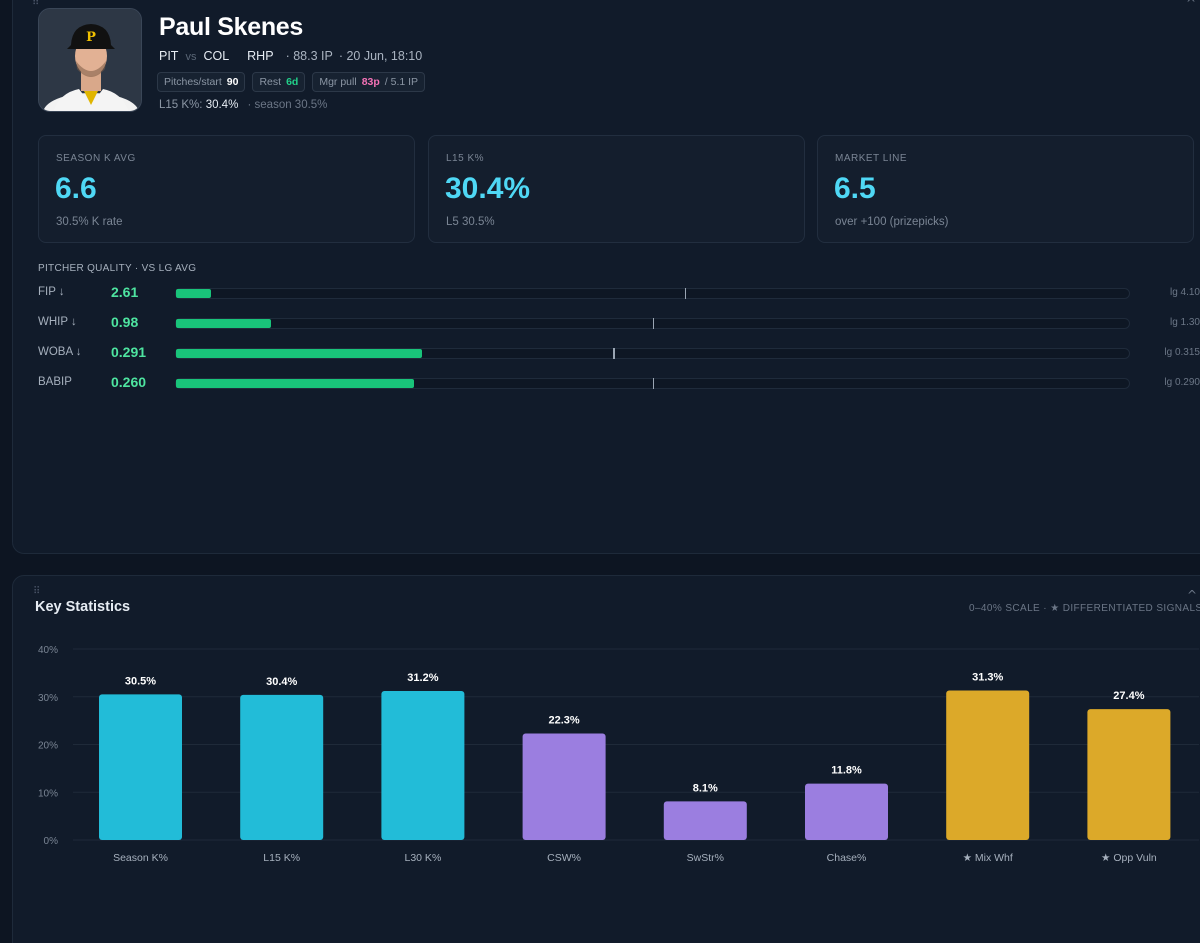 The height and width of the screenshot is (943, 1200). Describe the element at coordinates (140, 681) in the screenshot. I see `bar-value-label: 30.5%` at that location.